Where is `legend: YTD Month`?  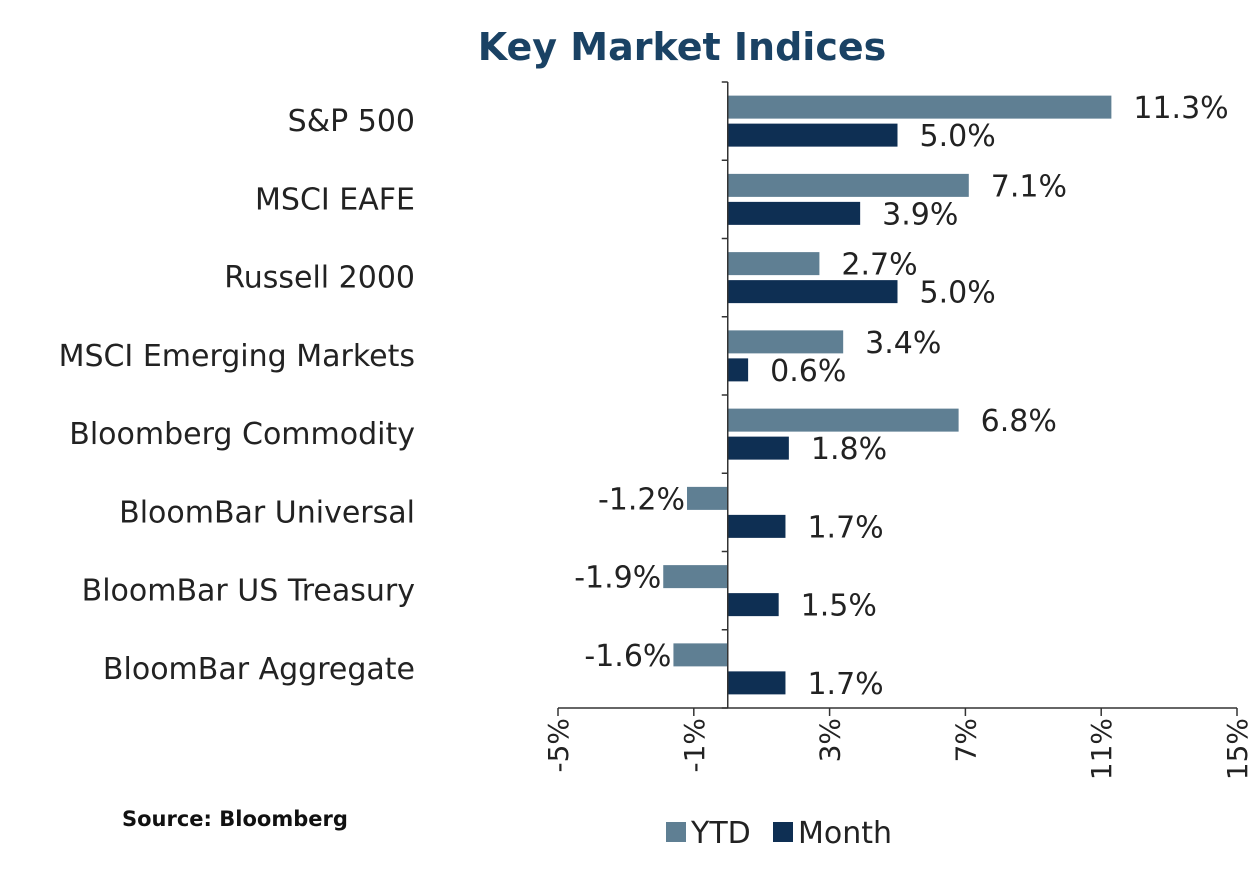
legend: YTD Month is located at coordinates (779, 833).